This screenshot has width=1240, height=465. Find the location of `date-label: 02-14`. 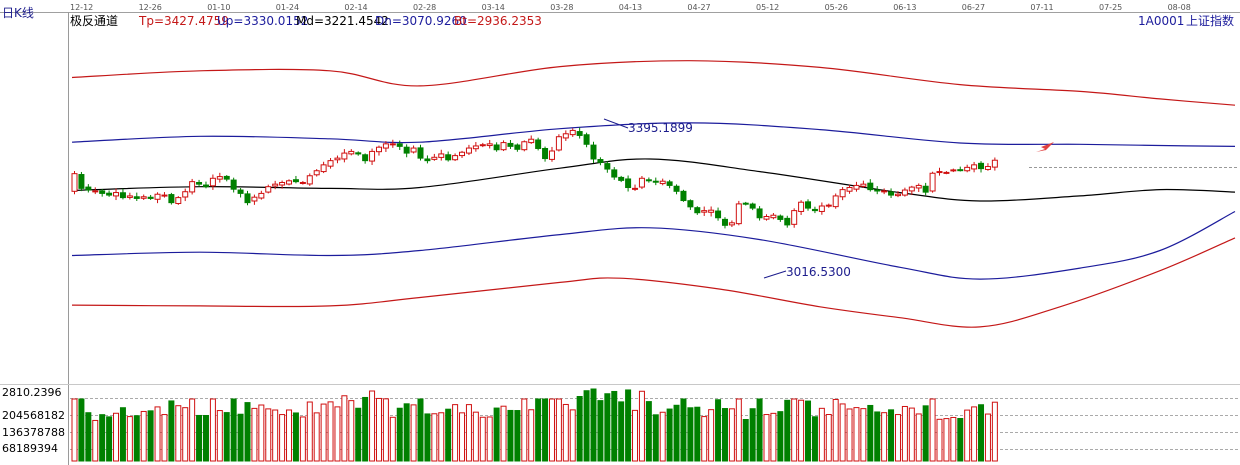

date-label: 02-14 is located at coordinates (355, 7).